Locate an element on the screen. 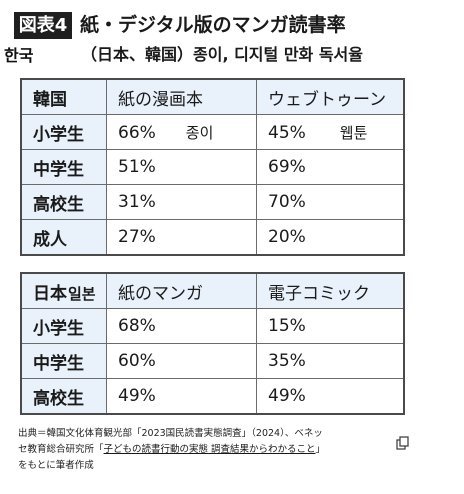 The image size is (464, 494). digital-value: 49% is located at coordinates (330, 396).